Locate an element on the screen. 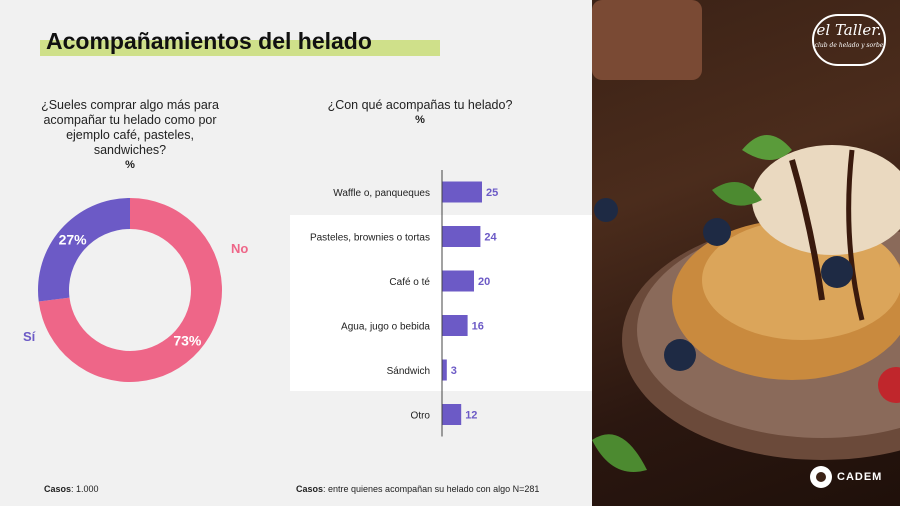 The width and height of the screenshot is (900, 506). bar-category-label: Sándwich is located at coordinates (408, 371).